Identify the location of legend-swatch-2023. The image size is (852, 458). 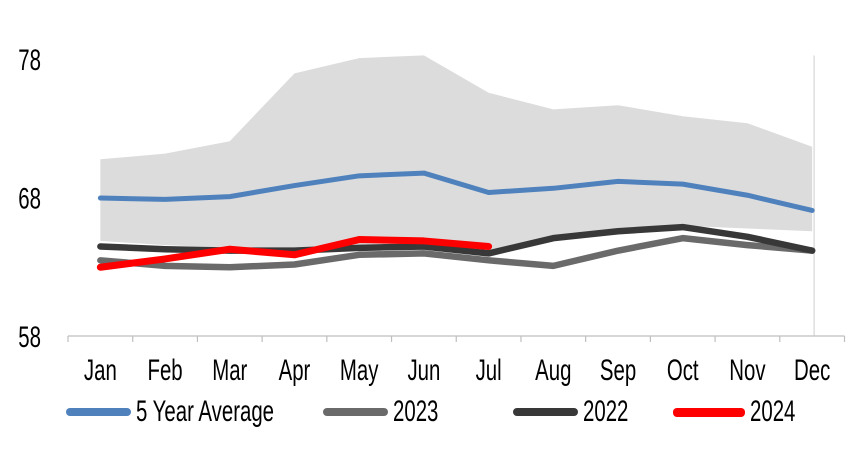
(355, 412).